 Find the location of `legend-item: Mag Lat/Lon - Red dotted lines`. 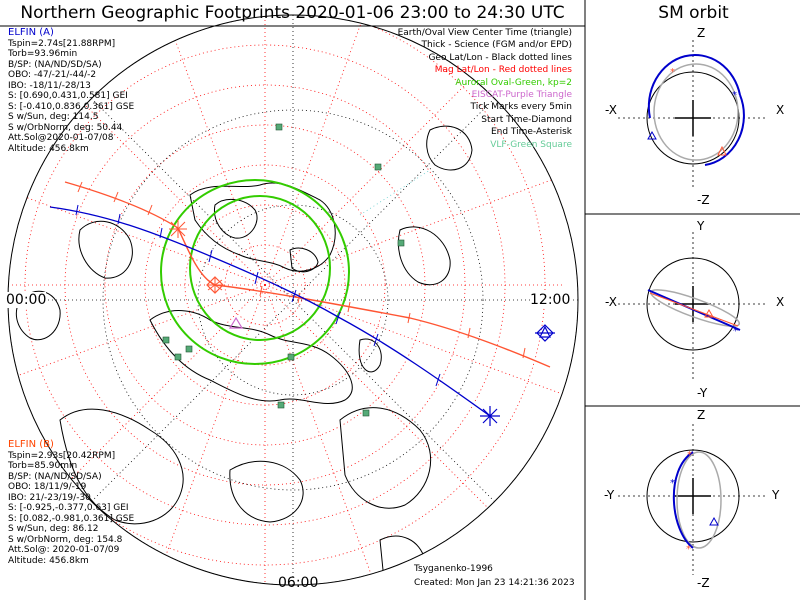

legend-item: Mag Lat/Lon - Red dotted lines is located at coordinates (503, 70).